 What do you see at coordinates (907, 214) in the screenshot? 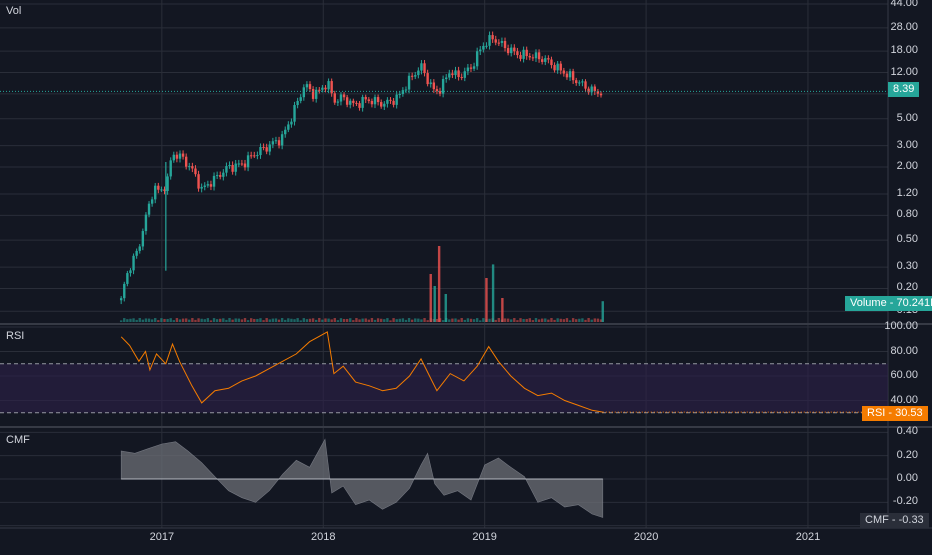
I see `price-y-tick-label: 0.80` at bounding box center [907, 214].